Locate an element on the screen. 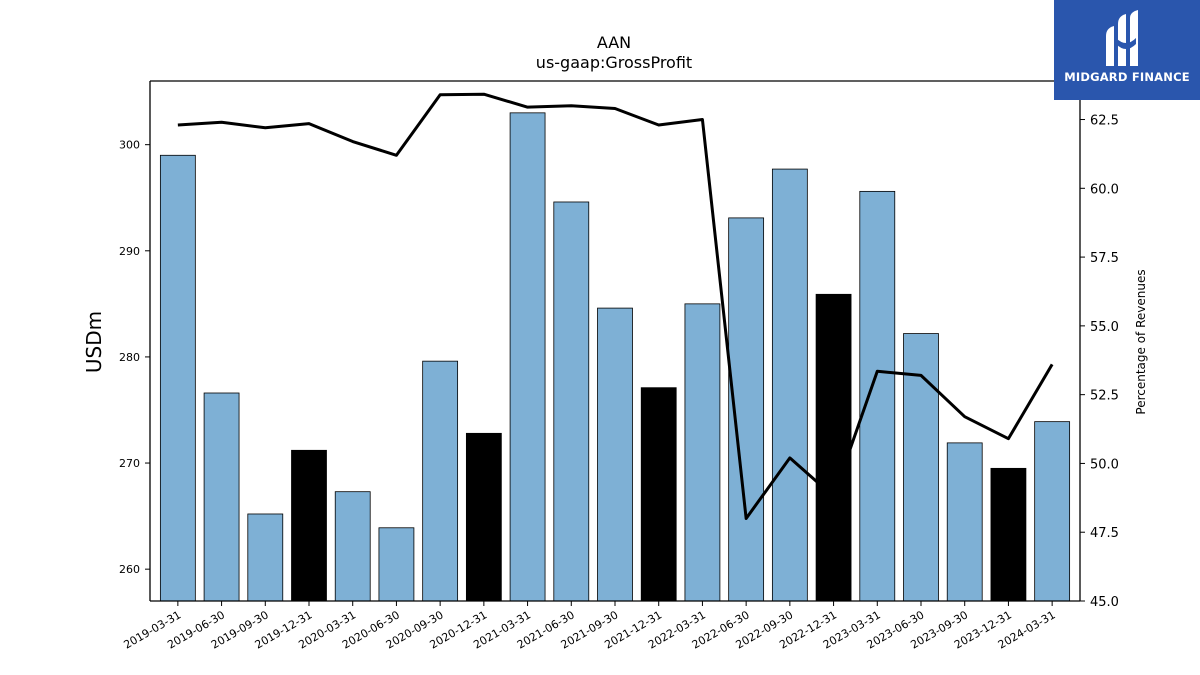 The width and height of the screenshot is (1200, 675). y2-tick-label-52.5: 52.5 is located at coordinates (1104, 396).